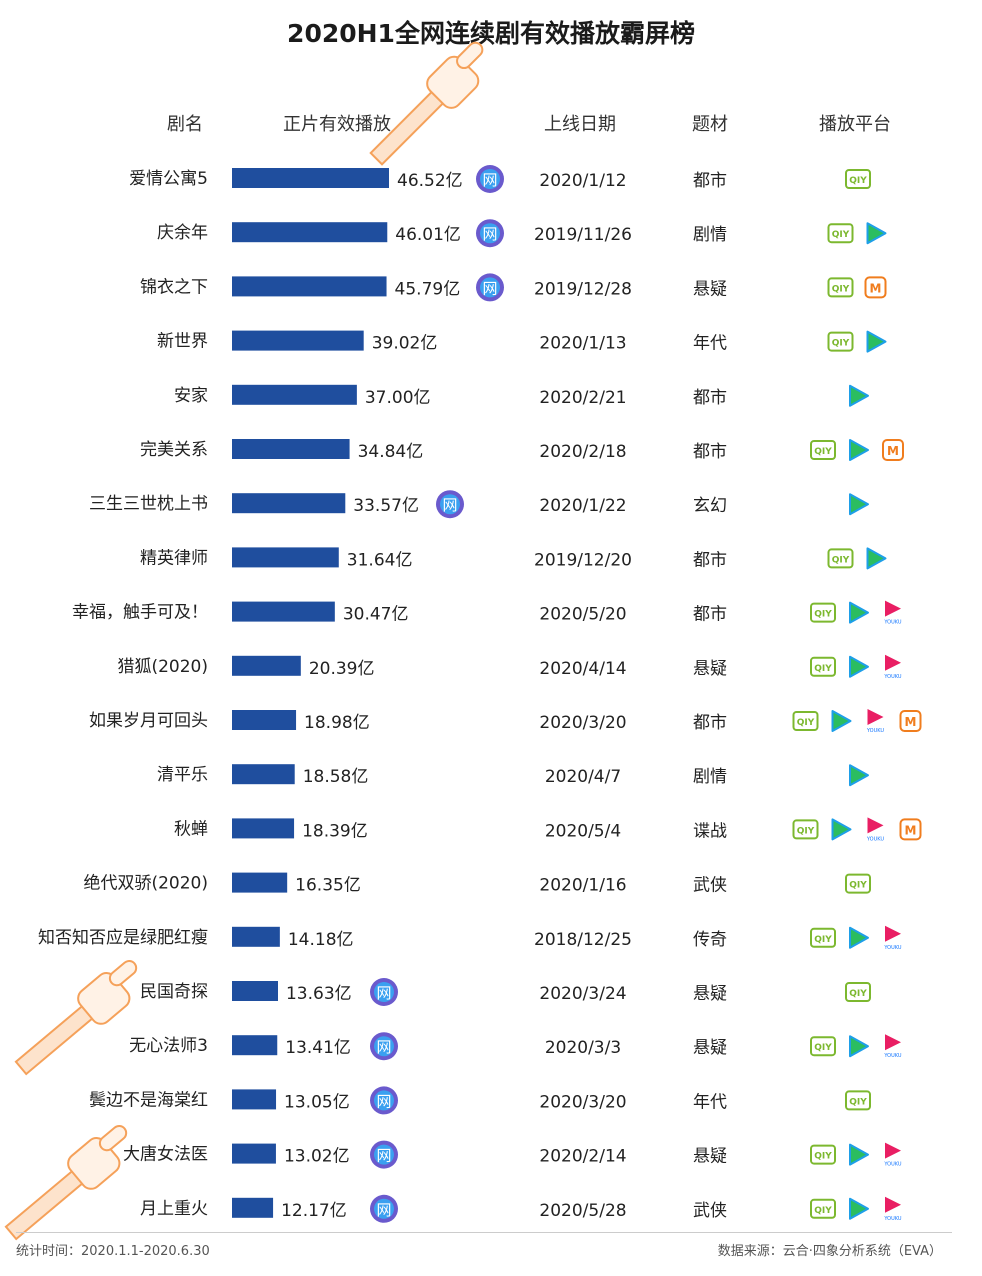 This screenshot has width=982, height=1276. Describe the element at coordinates (582, 452) in the screenshot. I see `release-date: 2020/2/18` at that location.